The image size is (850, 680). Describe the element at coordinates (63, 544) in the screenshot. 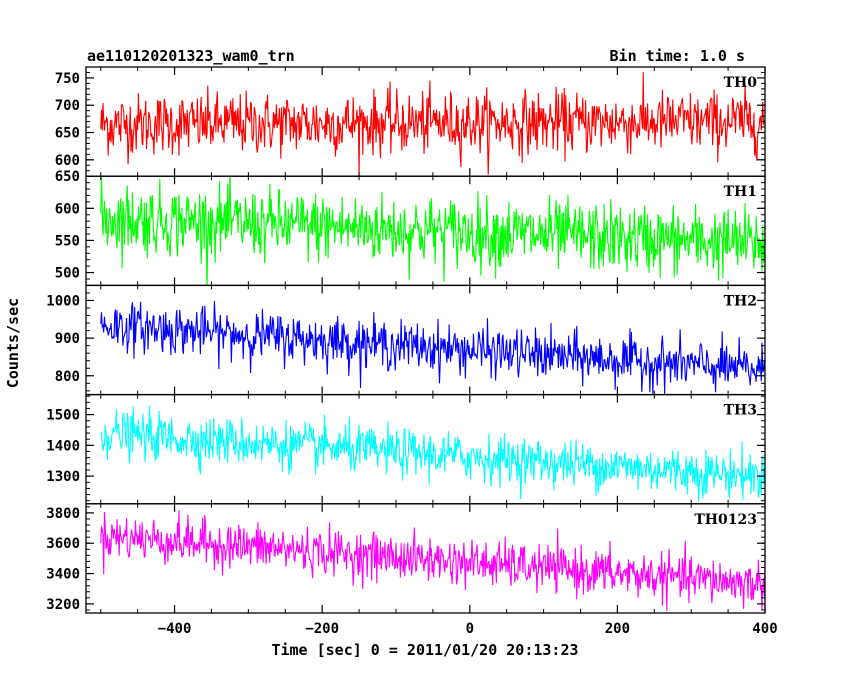

I see `y-tick-label: 3600` at that location.